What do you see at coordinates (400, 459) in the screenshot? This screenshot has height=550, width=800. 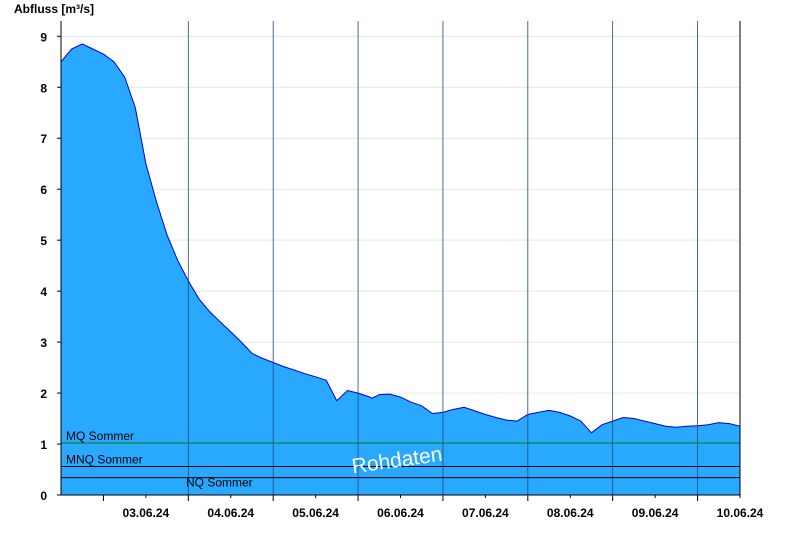 I see `reference-lines: MQ Sommer MNQ Sommer NQ Sommer` at bounding box center [400, 459].